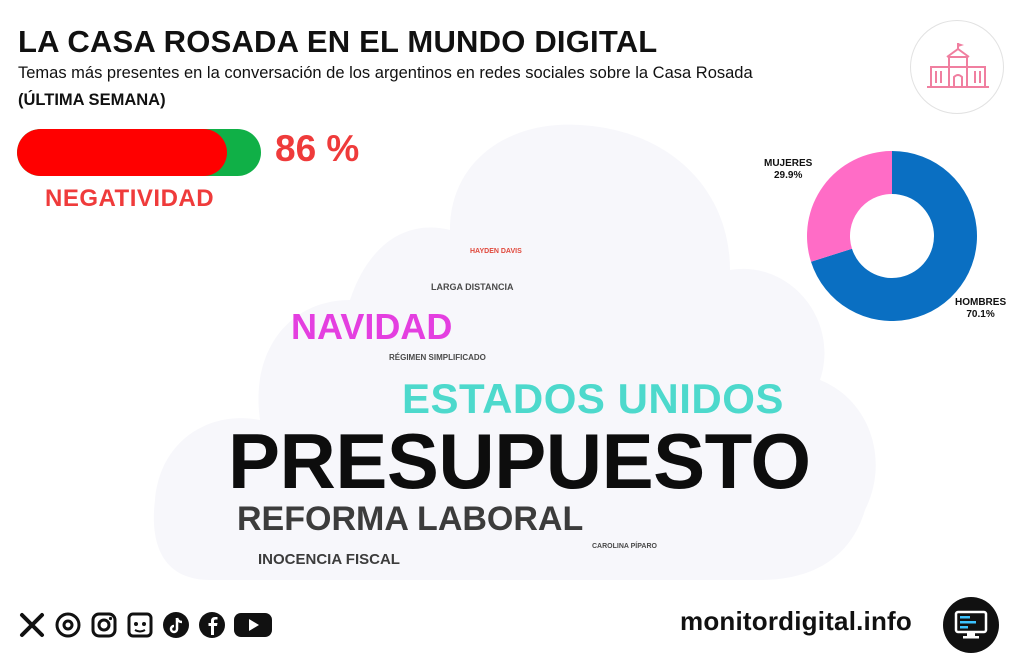 The width and height of the screenshot is (1024, 660). What do you see at coordinates (329, 559) in the screenshot?
I see `cloud-word: INOCENCIA FISCAL` at bounding box center [329, 559].